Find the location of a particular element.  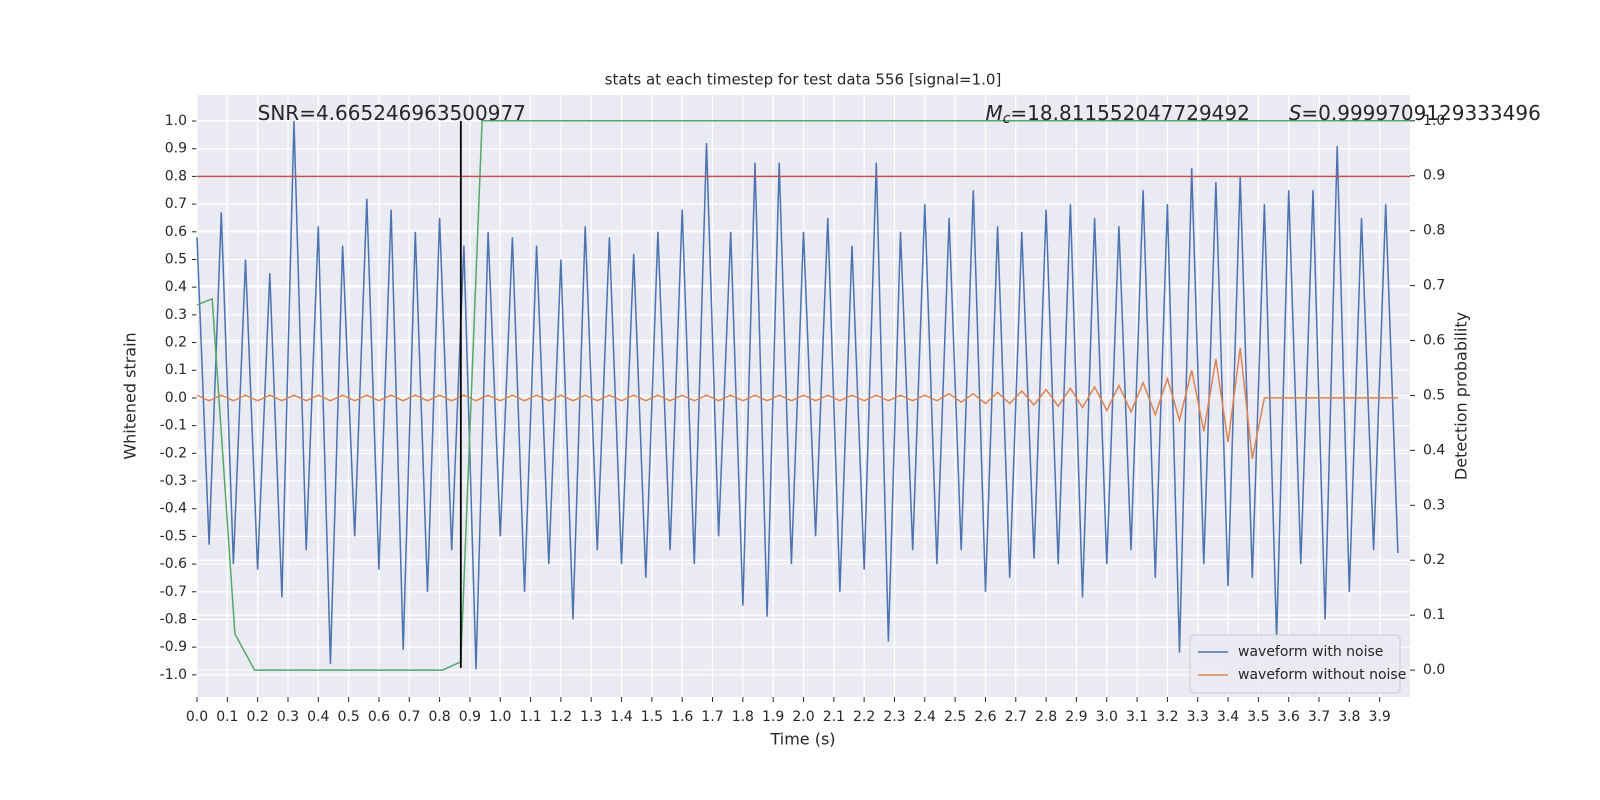

legend-label: waveform without noise is located at coordinates (1322, 675).